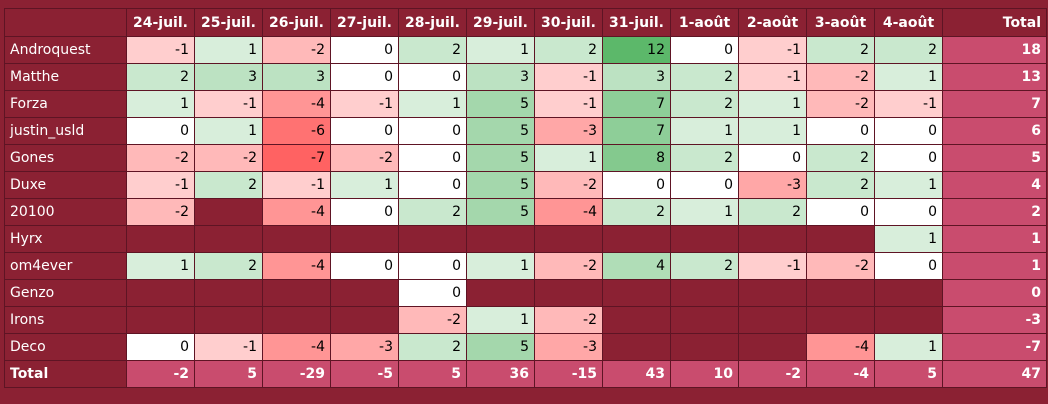 Image resolution: width=1048 pixels, height=404 pixels. What do you see at coordinates (772, 22) in the screenshot?
I see `column-header: 2-août` at bounding box center [772, 22].